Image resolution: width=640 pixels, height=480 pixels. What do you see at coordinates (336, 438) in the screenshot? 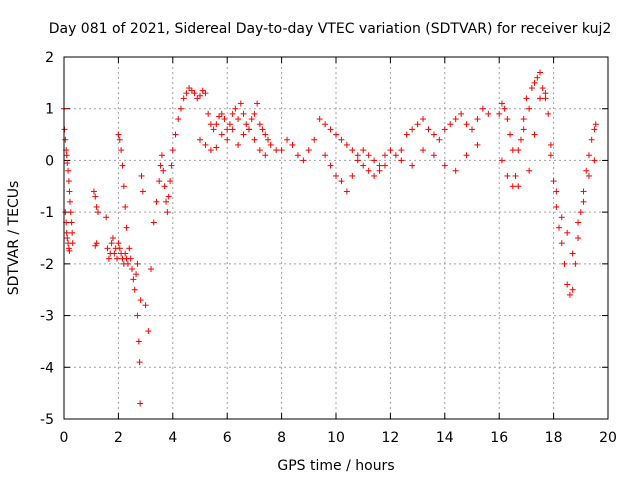
I see `x-tick-label: 10` at bounding box center [336, 438].